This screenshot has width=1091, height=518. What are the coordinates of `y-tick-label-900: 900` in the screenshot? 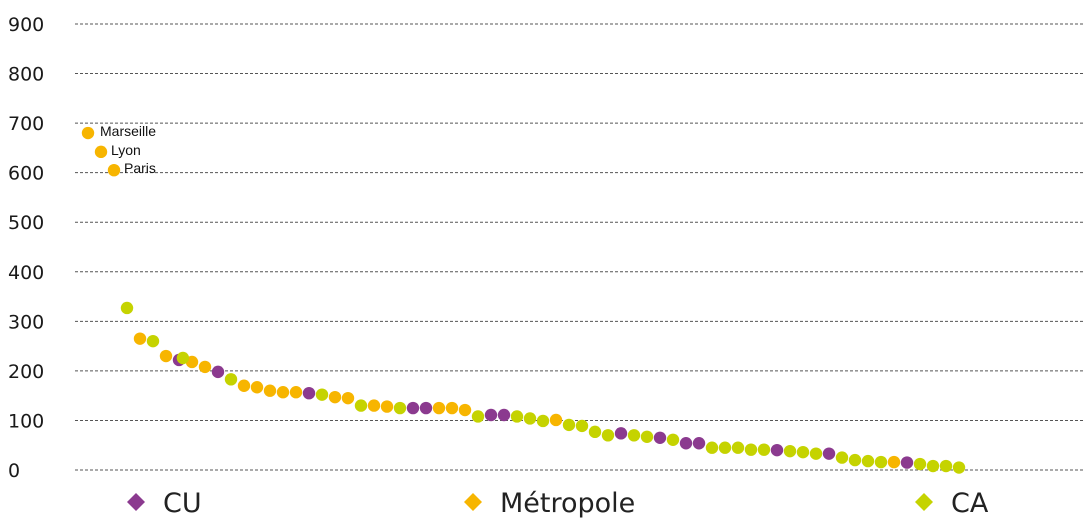 It's located at (26, 25).